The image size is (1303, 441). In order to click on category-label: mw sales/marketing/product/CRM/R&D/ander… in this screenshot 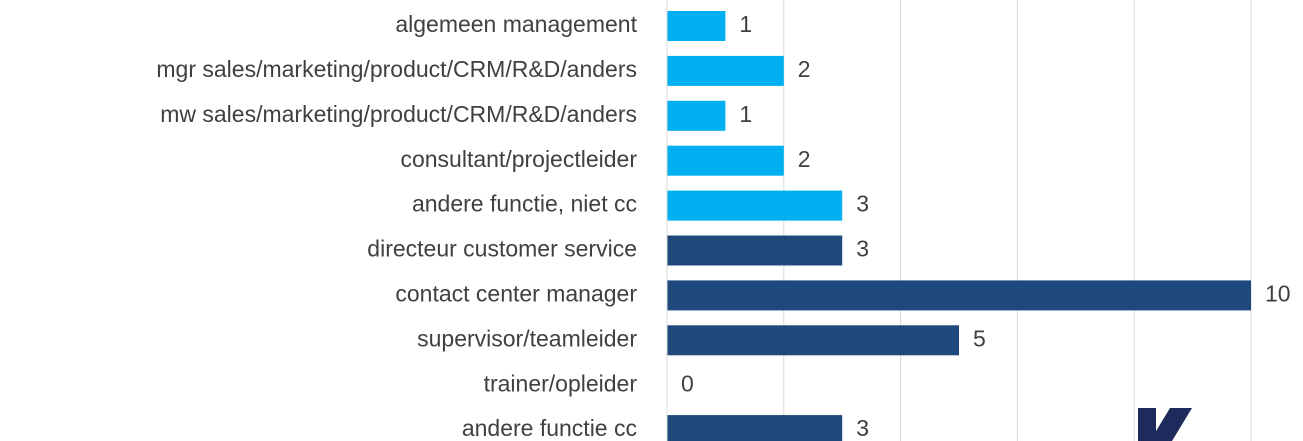, I will do `click(398, 114)`.